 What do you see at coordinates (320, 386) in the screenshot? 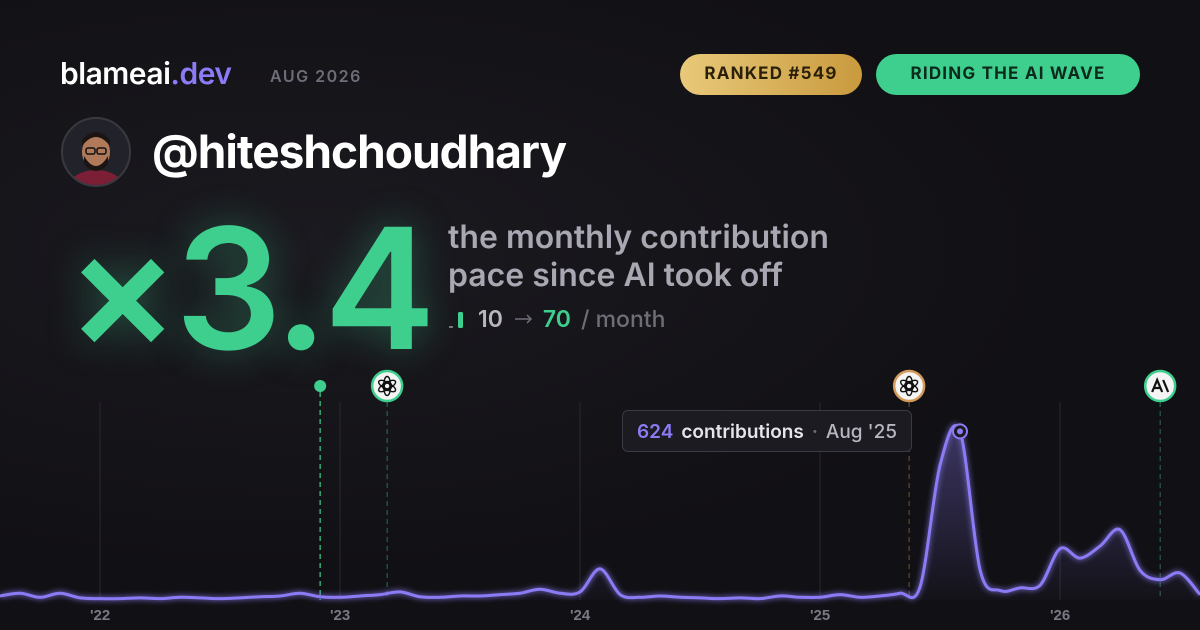
I see `event-dot` at bounding box center [320, 386].